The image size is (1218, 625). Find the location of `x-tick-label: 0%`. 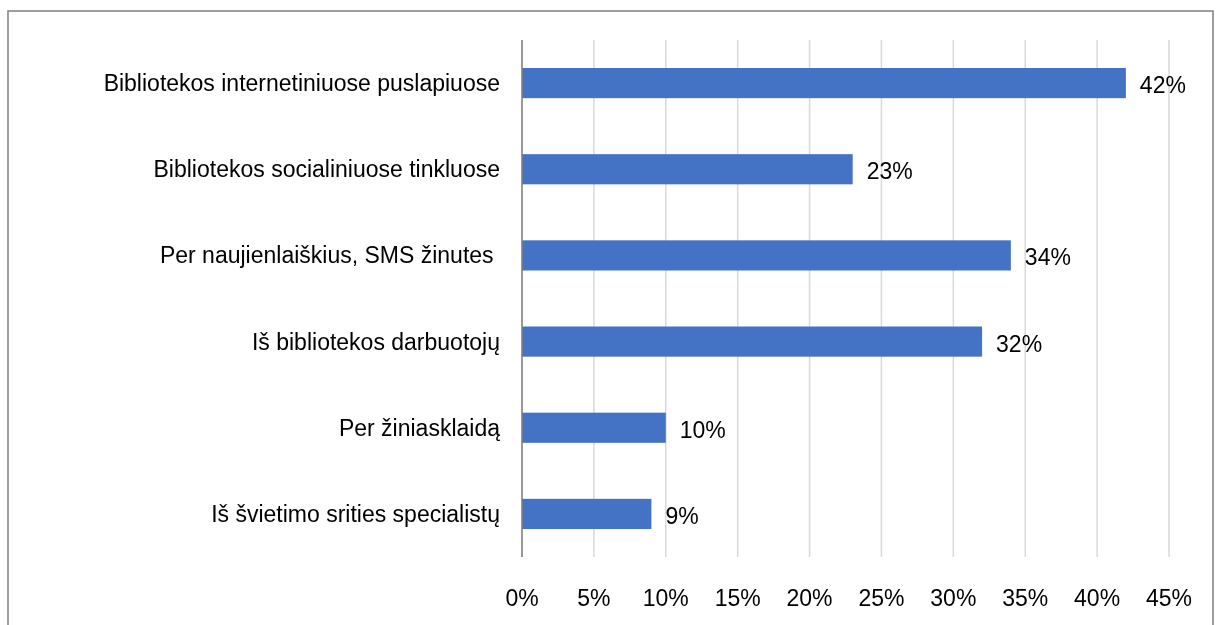

x-tick-label: 0% is located at coordinates (522, 598).